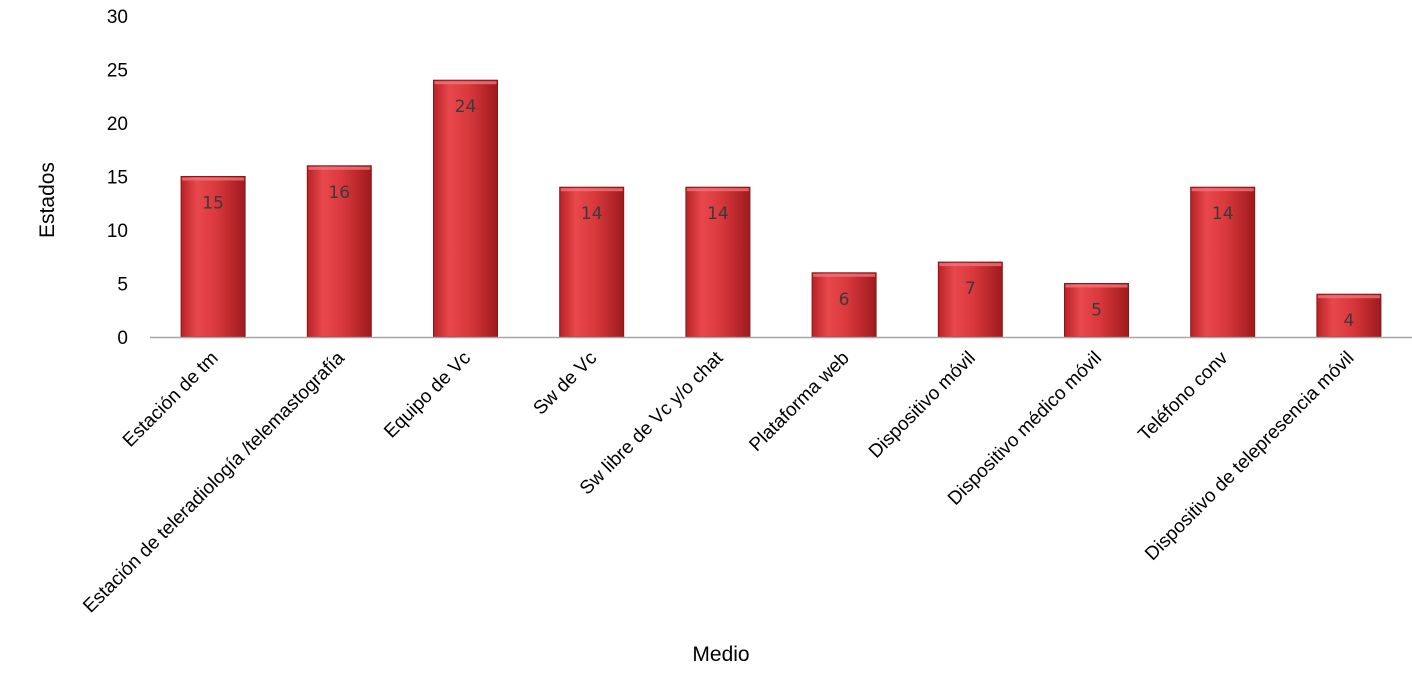  Describe the element at coordinates (720, 654) in the screenshot. I see `x-axis-title: Medio` at that location.